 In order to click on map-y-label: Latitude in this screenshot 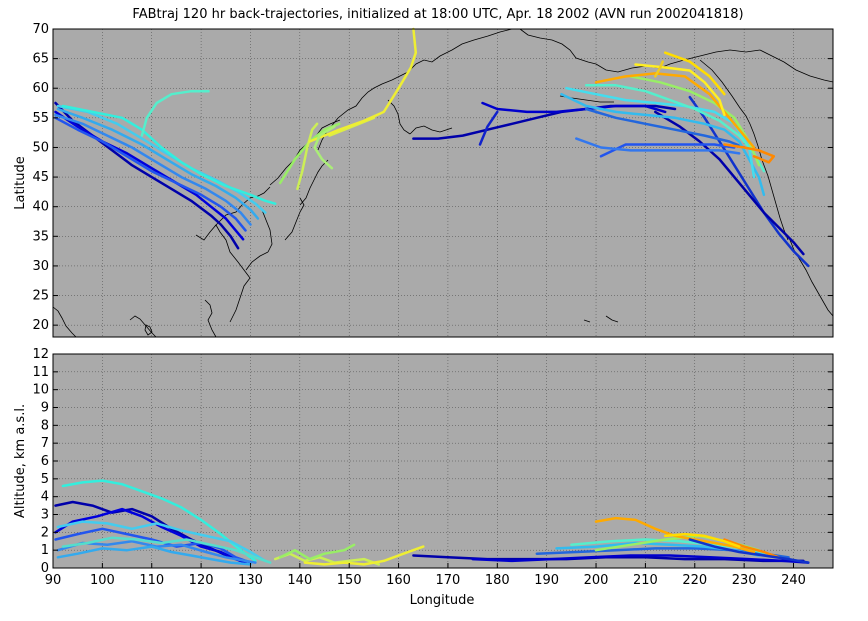, I will do `click(20, 183)`.